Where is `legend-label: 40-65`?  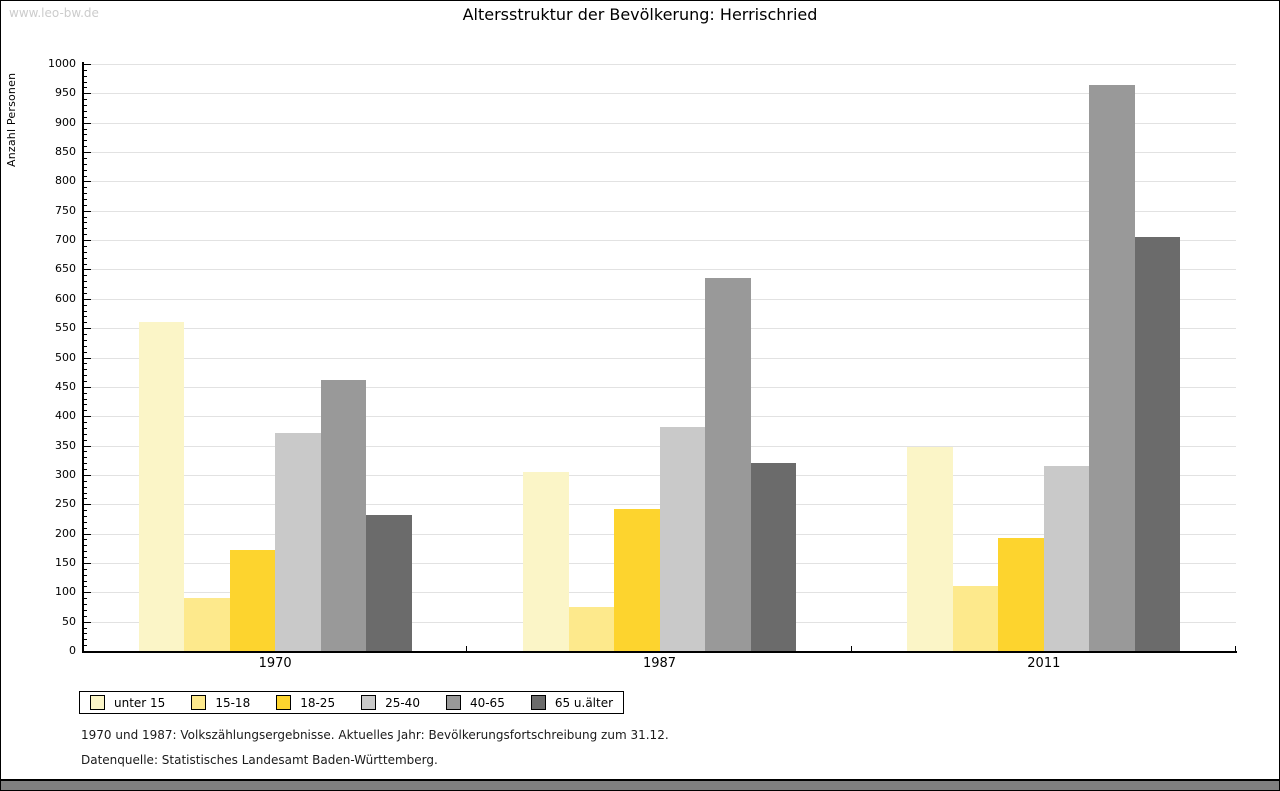 legend-label: 40-65 is located at coordinates (487, 702).